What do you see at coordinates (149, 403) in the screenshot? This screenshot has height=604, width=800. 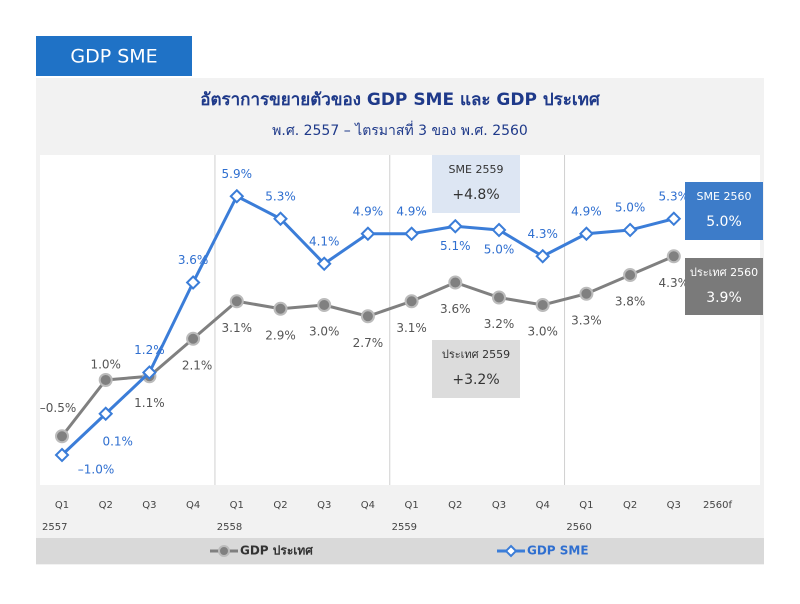 I see `value-label: 1.1%` at bounding box center [149, 403].